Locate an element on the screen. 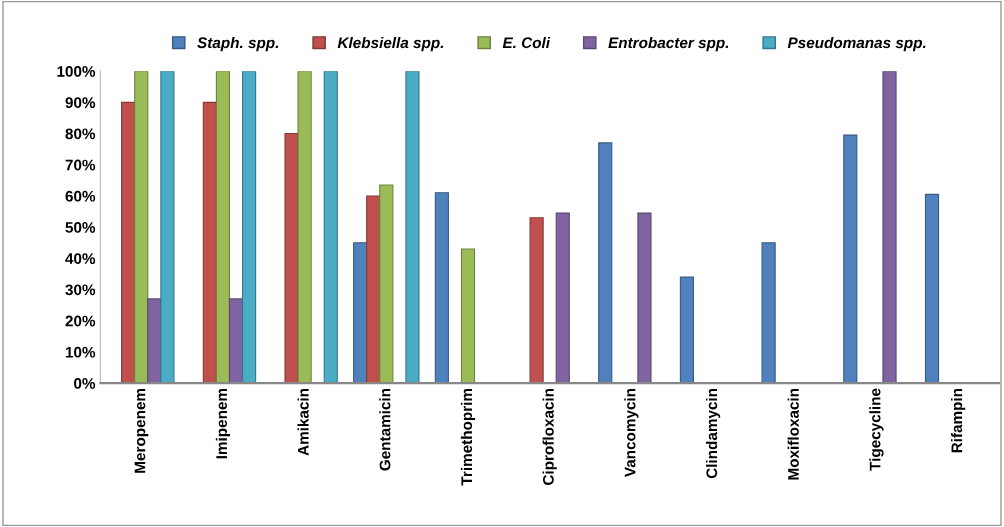 Image resolution: width=1004 pixels, height=527 pixels. x-tick-label: Clindamycin is located at coordinates (713, 433).